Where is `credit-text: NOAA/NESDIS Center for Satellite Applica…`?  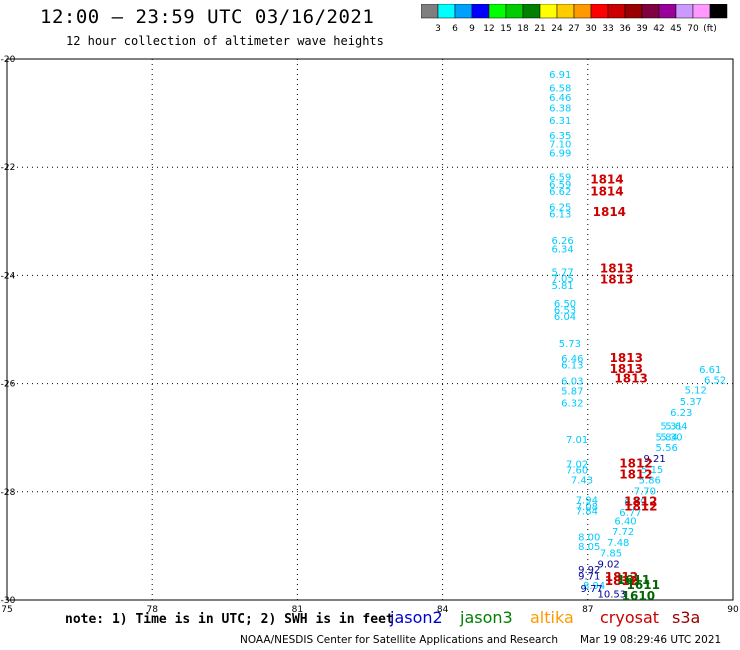
credit-text: NOAA/NESDIS Center for Satellite Applica… is located at coordinates (399, 640).